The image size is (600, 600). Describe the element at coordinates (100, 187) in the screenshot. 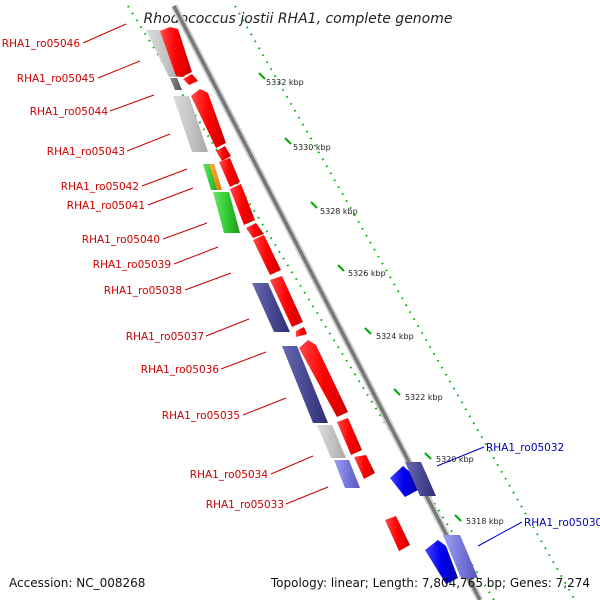

I see `gene-label: RHA1_ro05042` at that location.